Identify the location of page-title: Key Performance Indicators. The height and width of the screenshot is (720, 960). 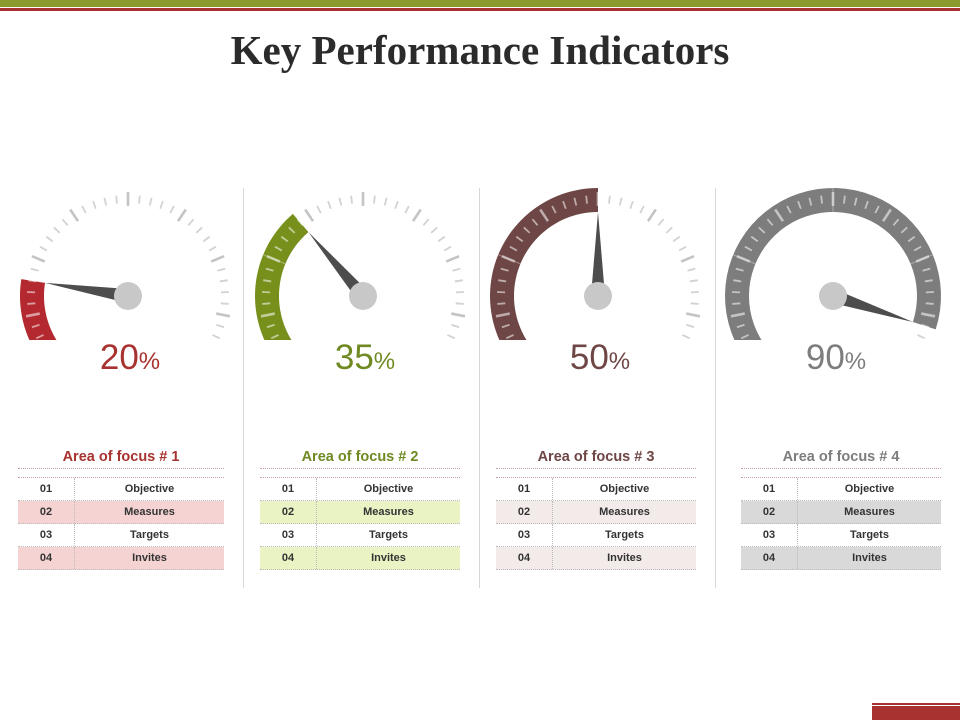
(480, 50).